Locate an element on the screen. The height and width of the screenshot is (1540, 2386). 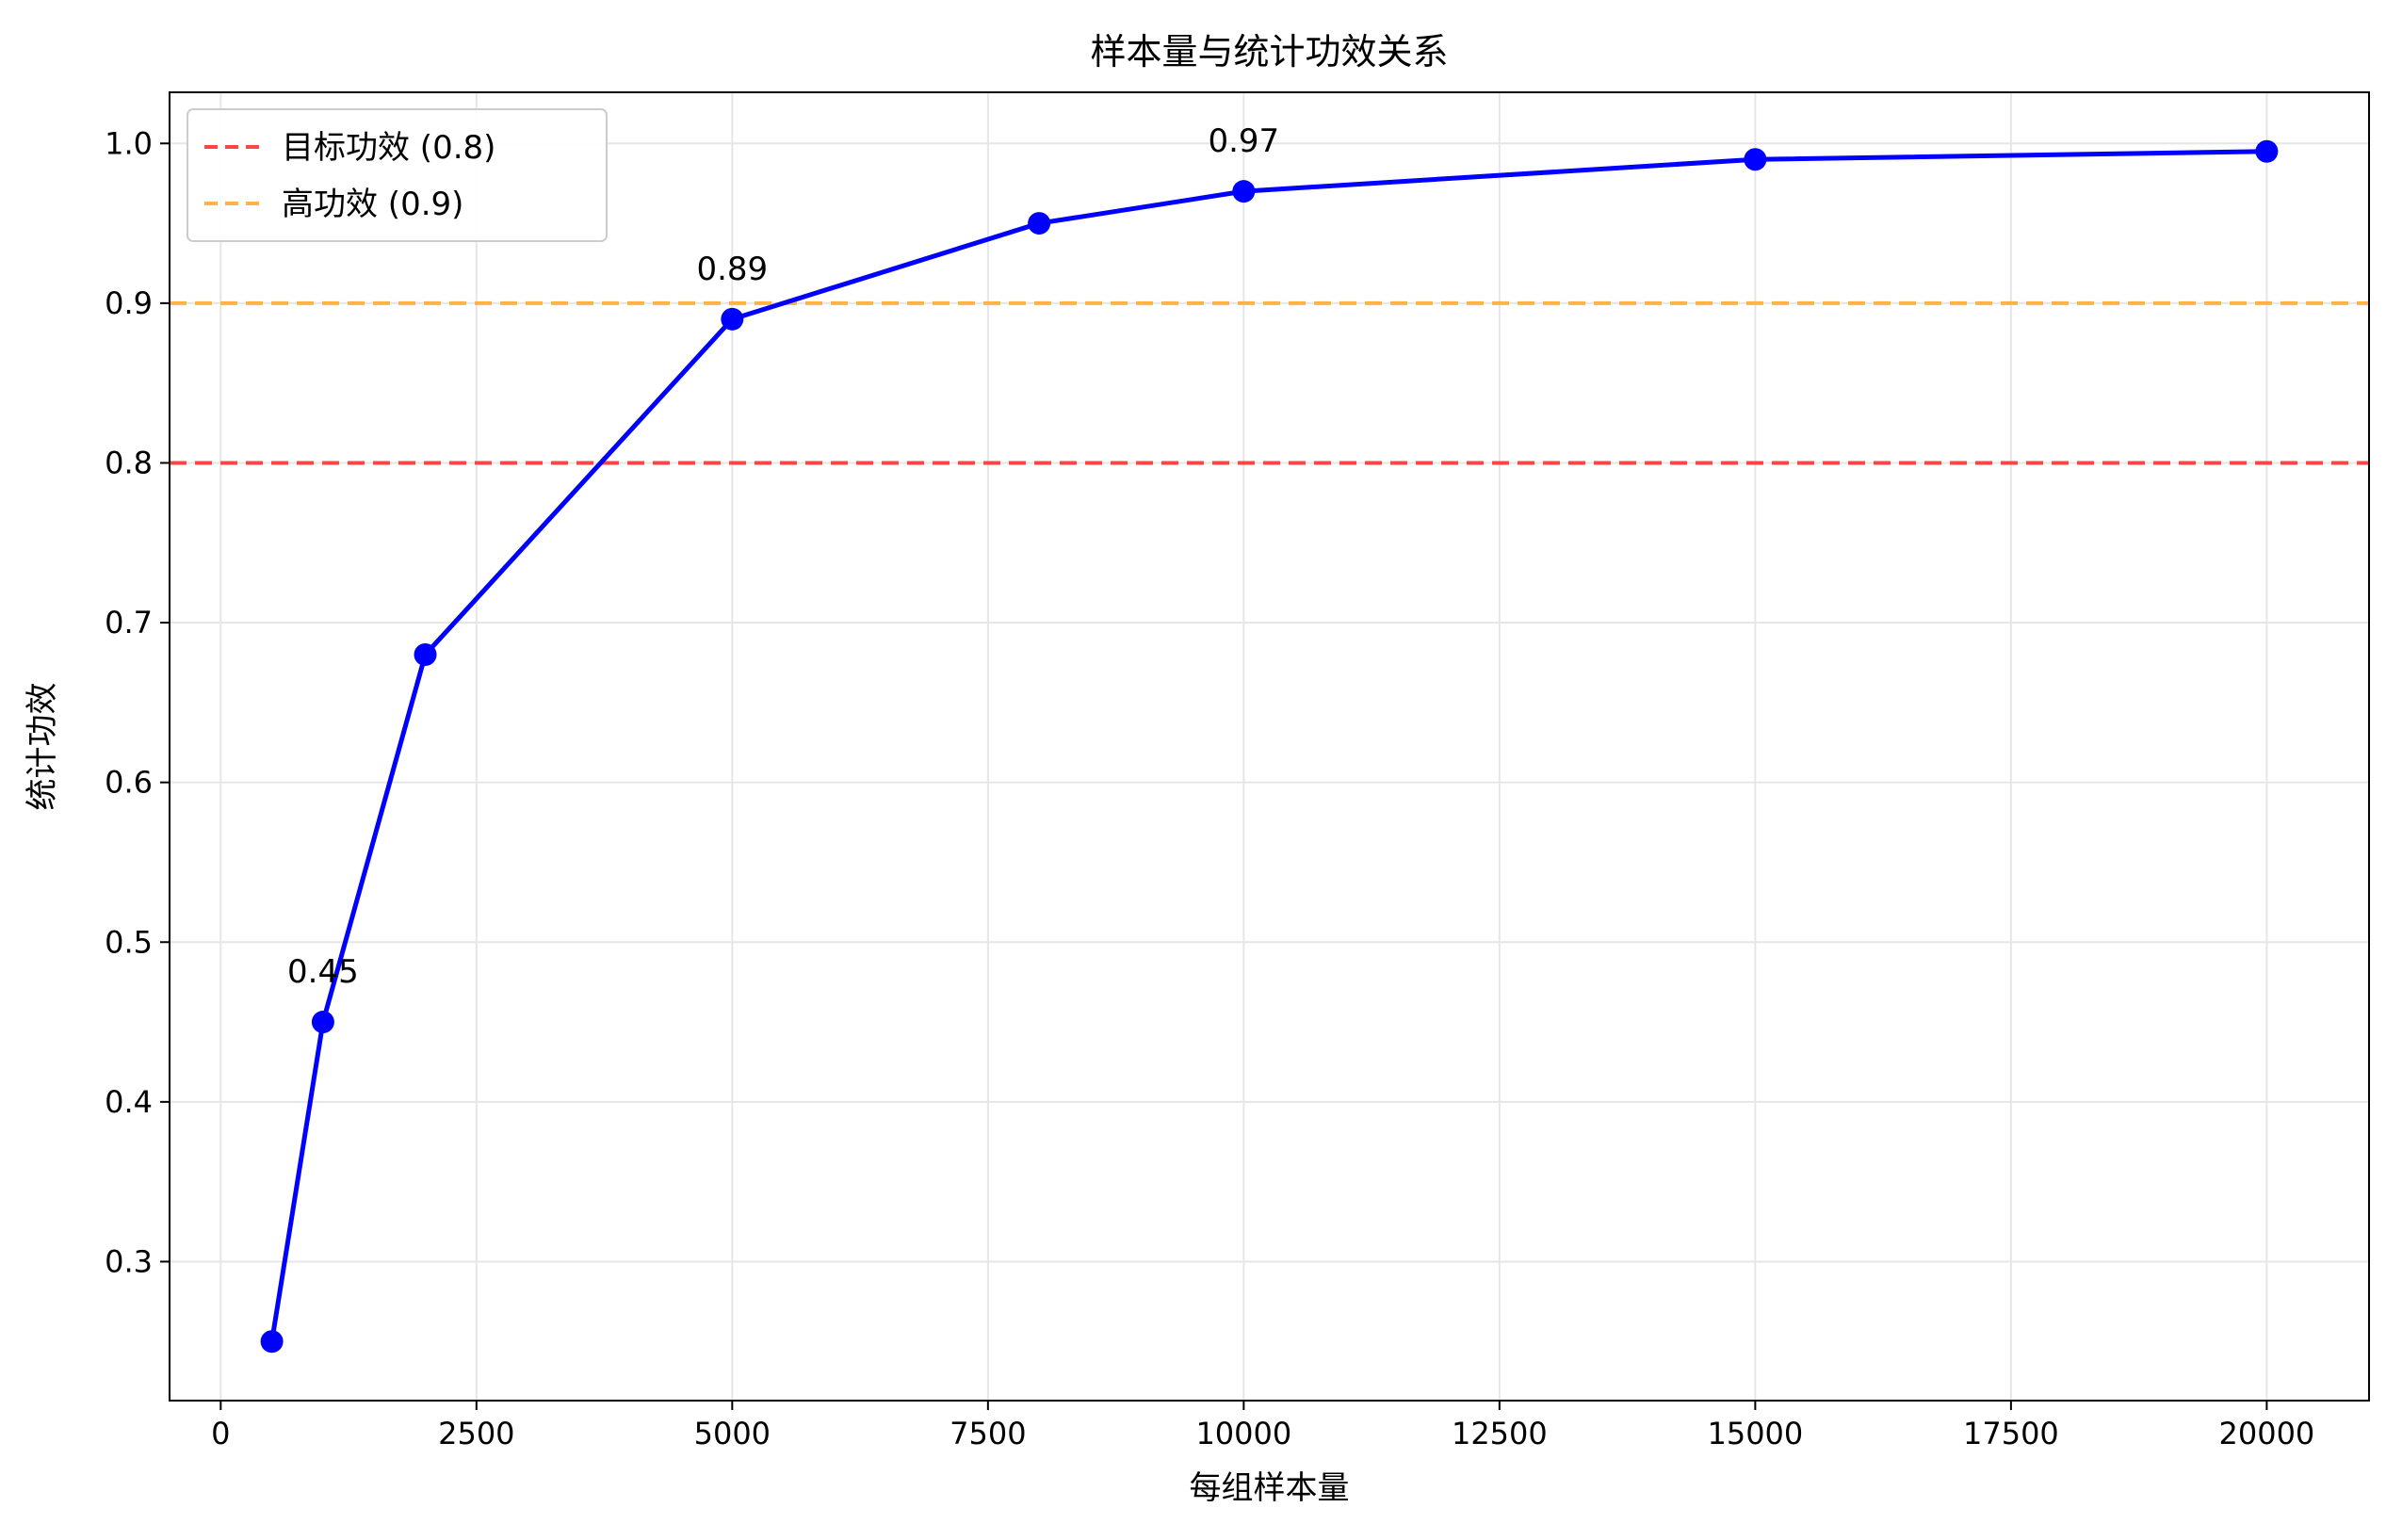
legend-box is located at coordinates (397, 175).